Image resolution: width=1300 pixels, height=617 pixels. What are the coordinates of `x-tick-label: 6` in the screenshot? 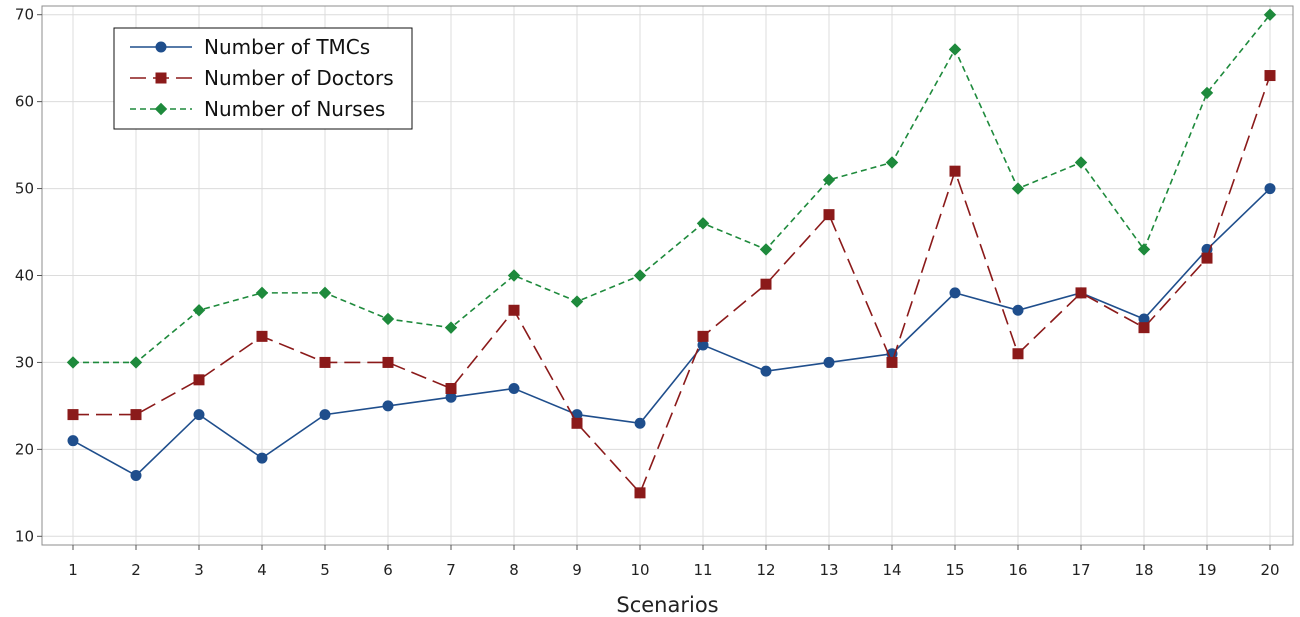 It's located at (388, 570).